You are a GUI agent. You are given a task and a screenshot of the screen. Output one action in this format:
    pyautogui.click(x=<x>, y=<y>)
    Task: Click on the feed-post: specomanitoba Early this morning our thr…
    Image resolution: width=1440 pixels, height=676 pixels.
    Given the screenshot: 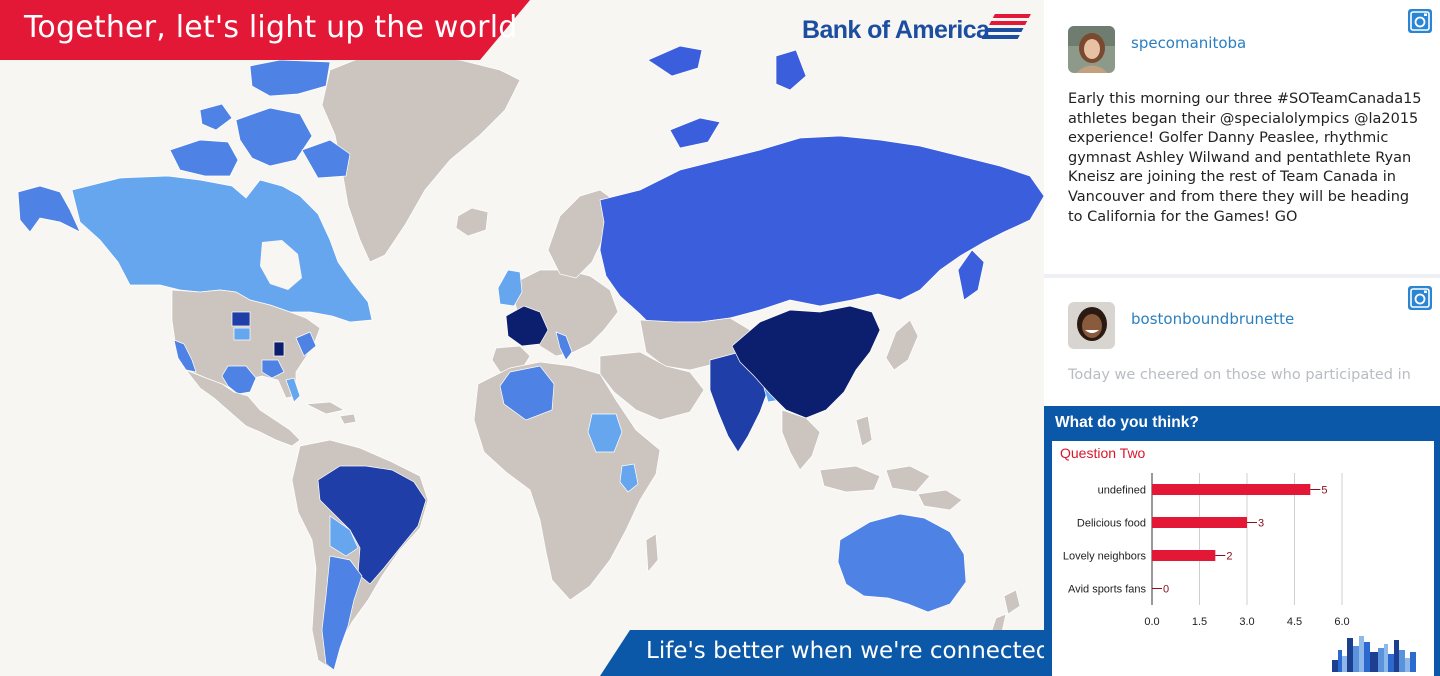 What is the action you would take?
    pyautogui.click(x=1242, y=137)
    